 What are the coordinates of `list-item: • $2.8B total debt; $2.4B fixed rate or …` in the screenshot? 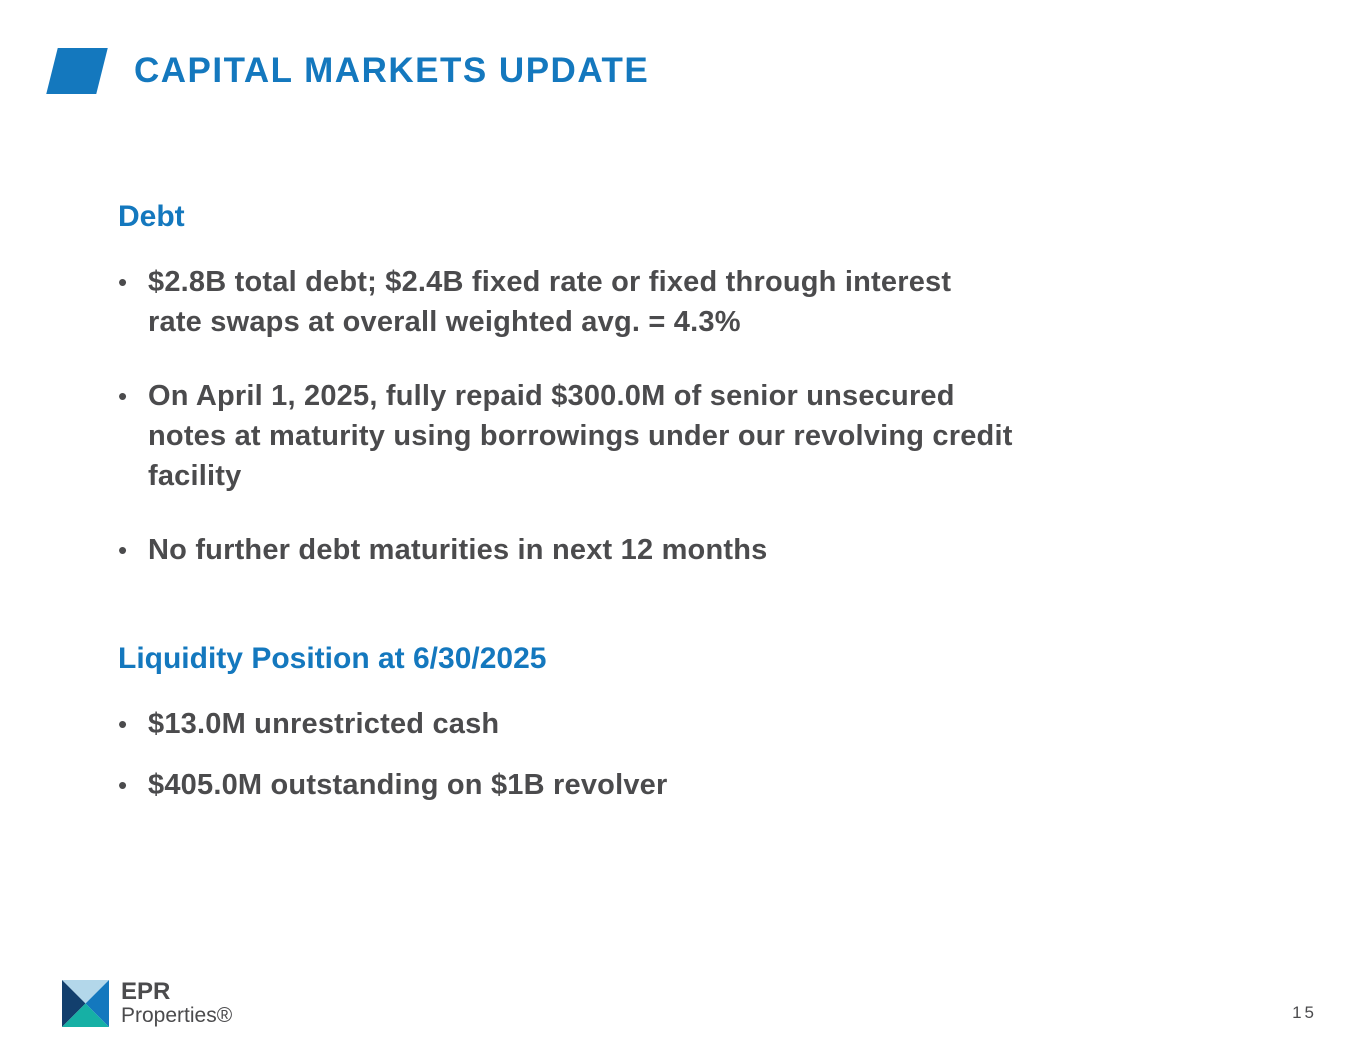 It's located at (683, 302).